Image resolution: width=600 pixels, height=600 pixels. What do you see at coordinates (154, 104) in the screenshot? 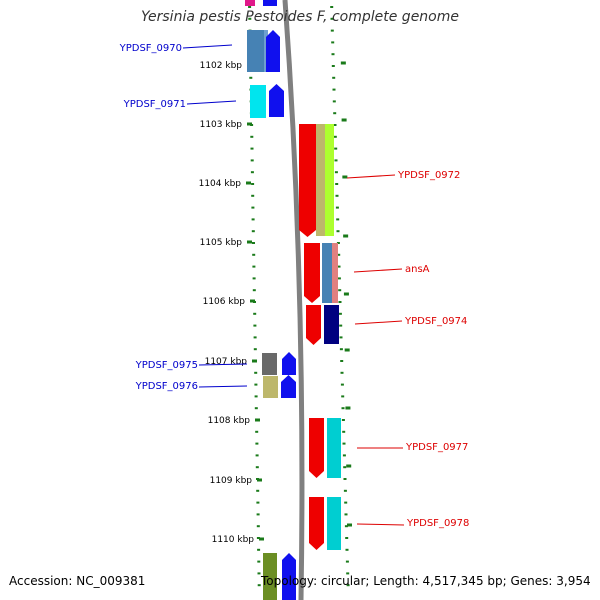
I see `gene-label-link: YPDSF_0971` at bounding box center [154, 104].